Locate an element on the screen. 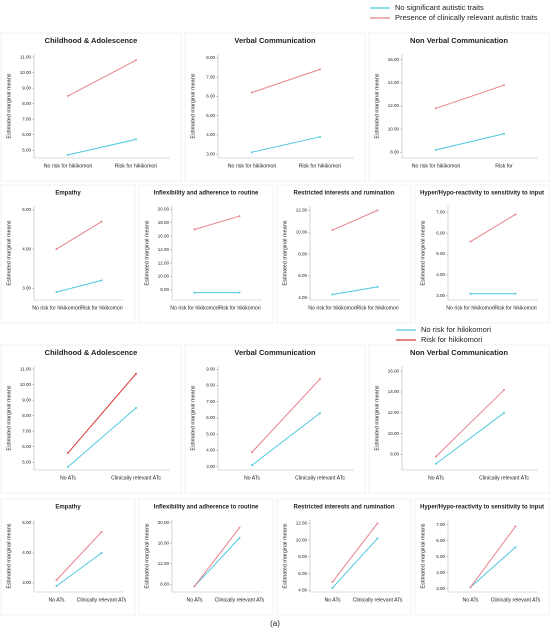 The width and height of the screenshot is (550, 634). y-tick-label: 14.00 is located at coordinates (394, 82).